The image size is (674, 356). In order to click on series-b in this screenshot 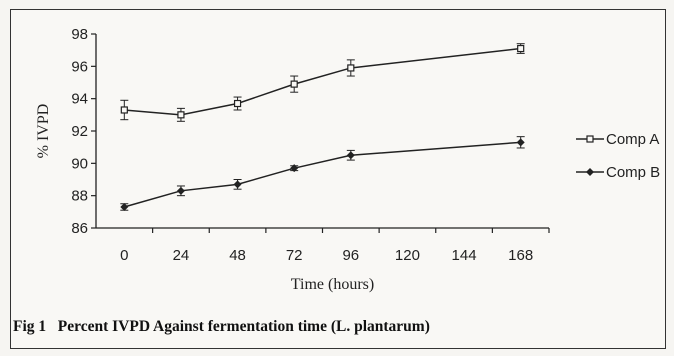, I will do `click(322, 174)`.